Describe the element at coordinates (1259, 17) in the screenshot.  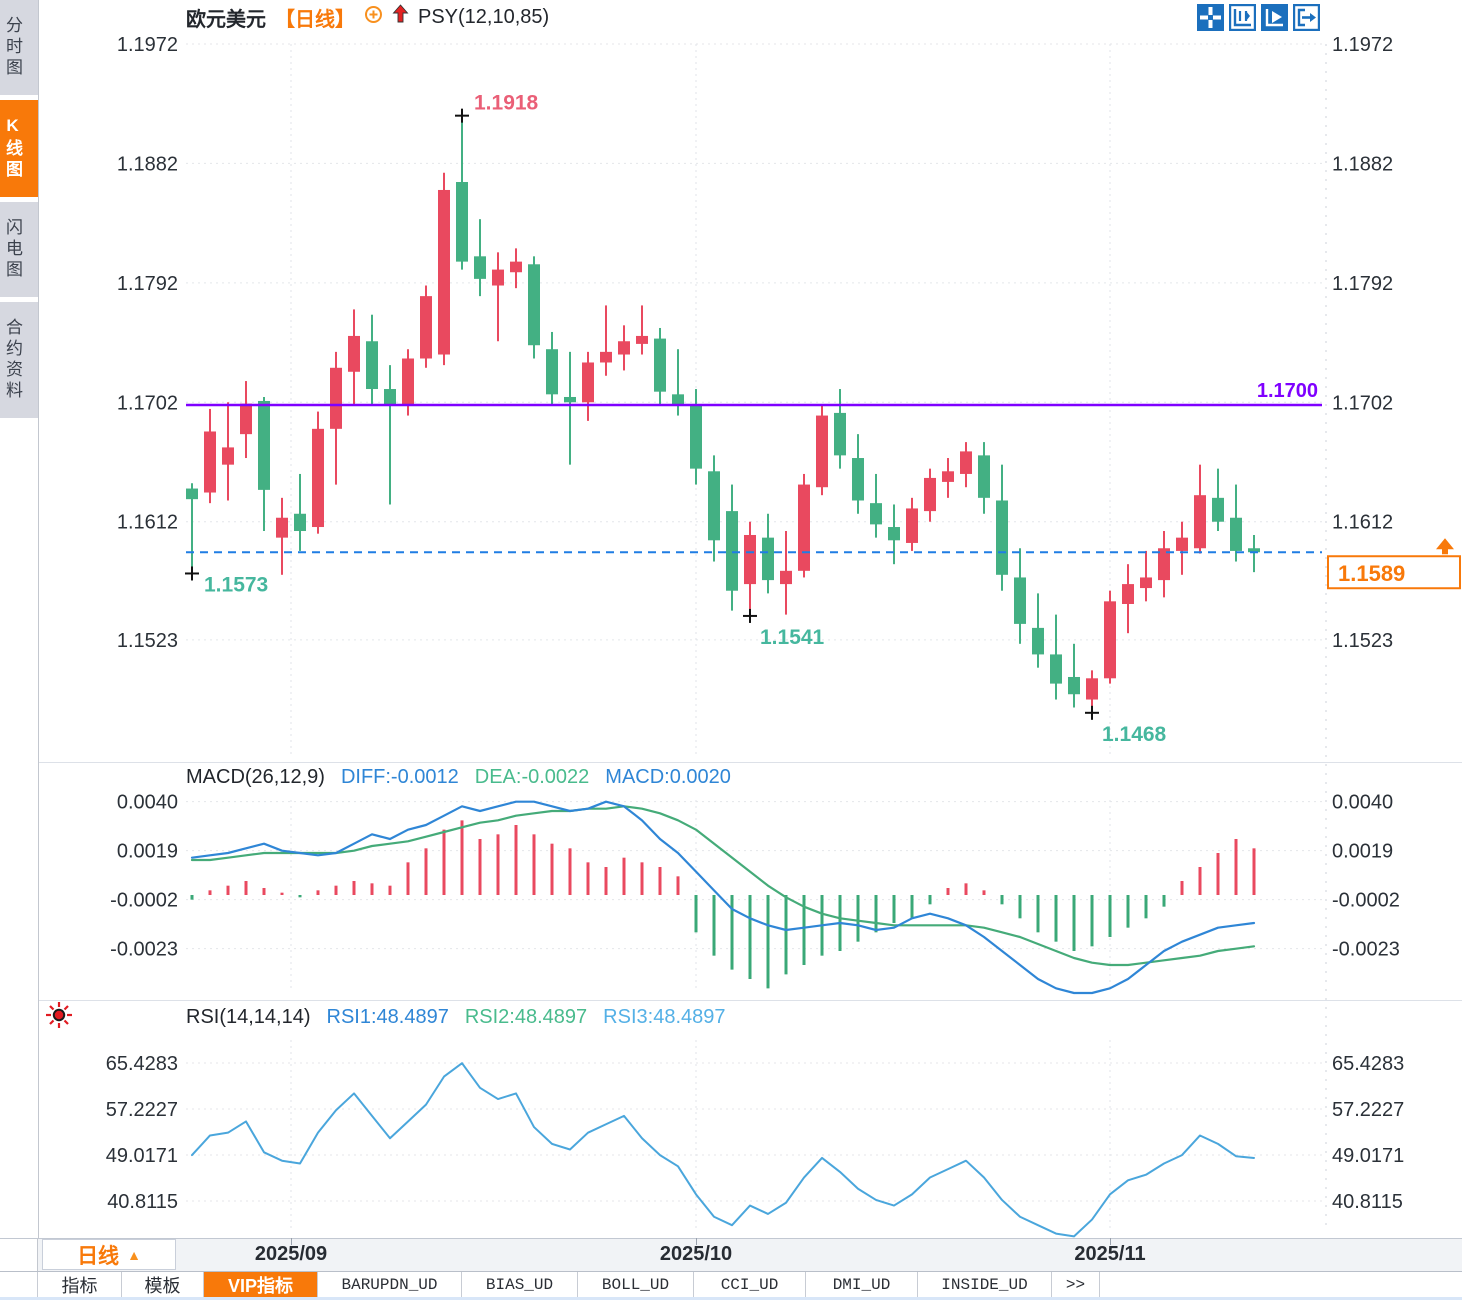
I see `chart-toolbar` at that location.